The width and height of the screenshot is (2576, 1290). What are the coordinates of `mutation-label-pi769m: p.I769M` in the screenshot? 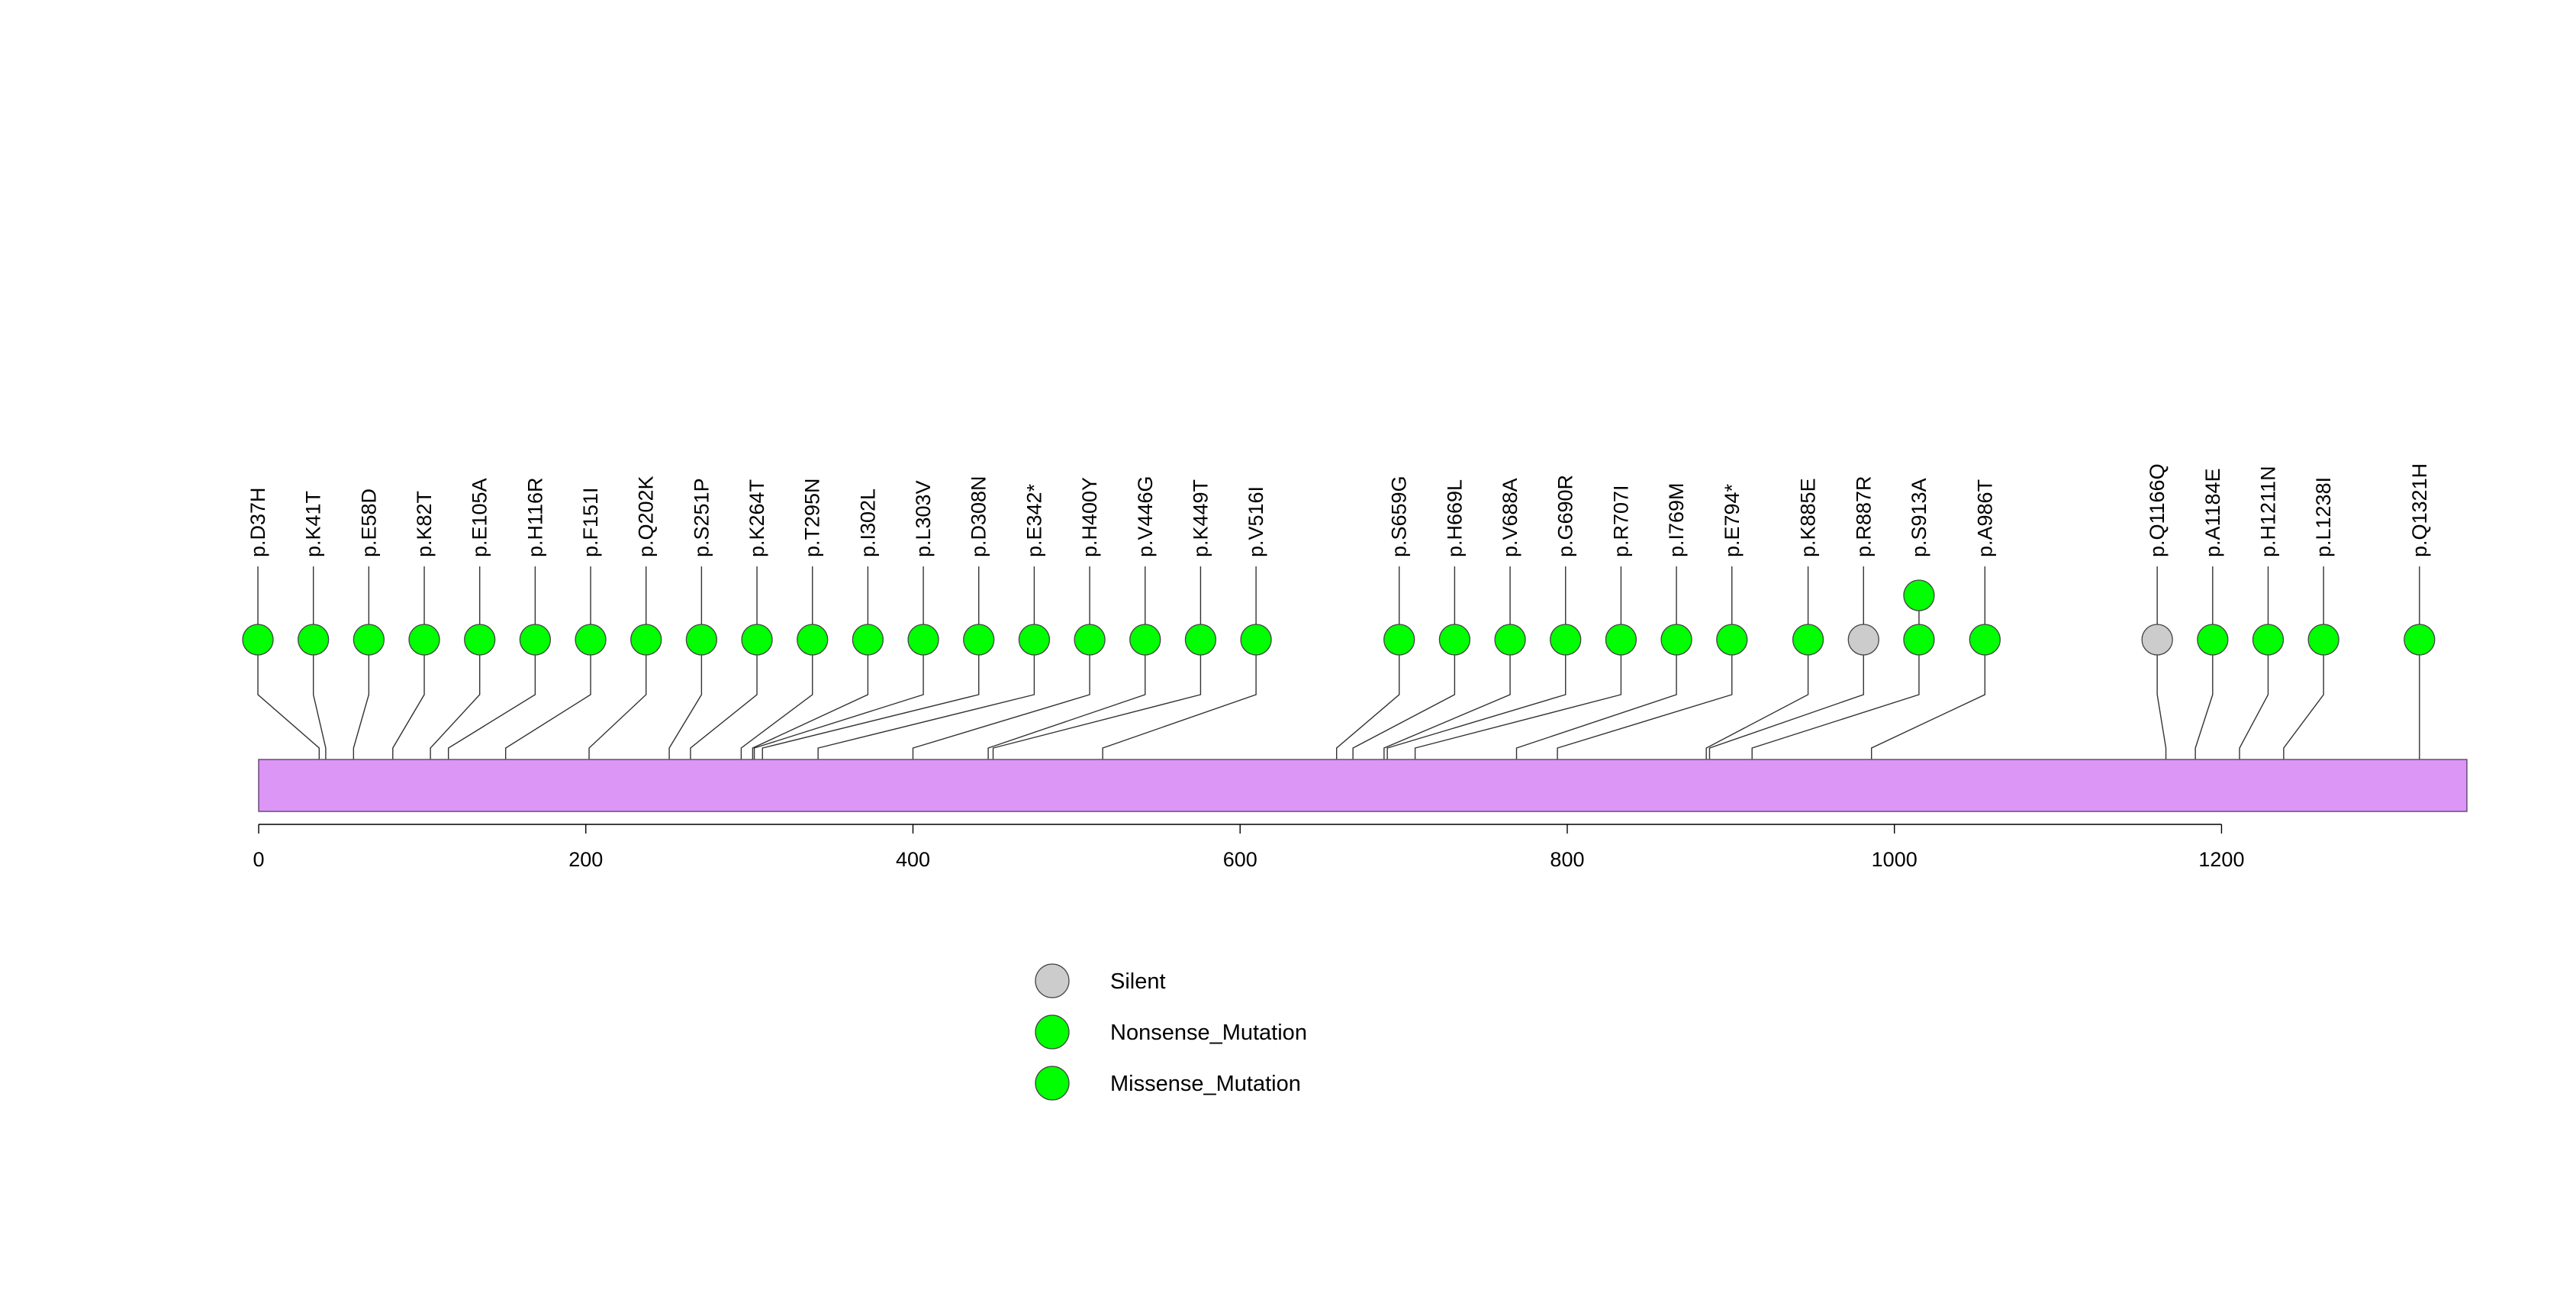 It's located at (1676, 520).